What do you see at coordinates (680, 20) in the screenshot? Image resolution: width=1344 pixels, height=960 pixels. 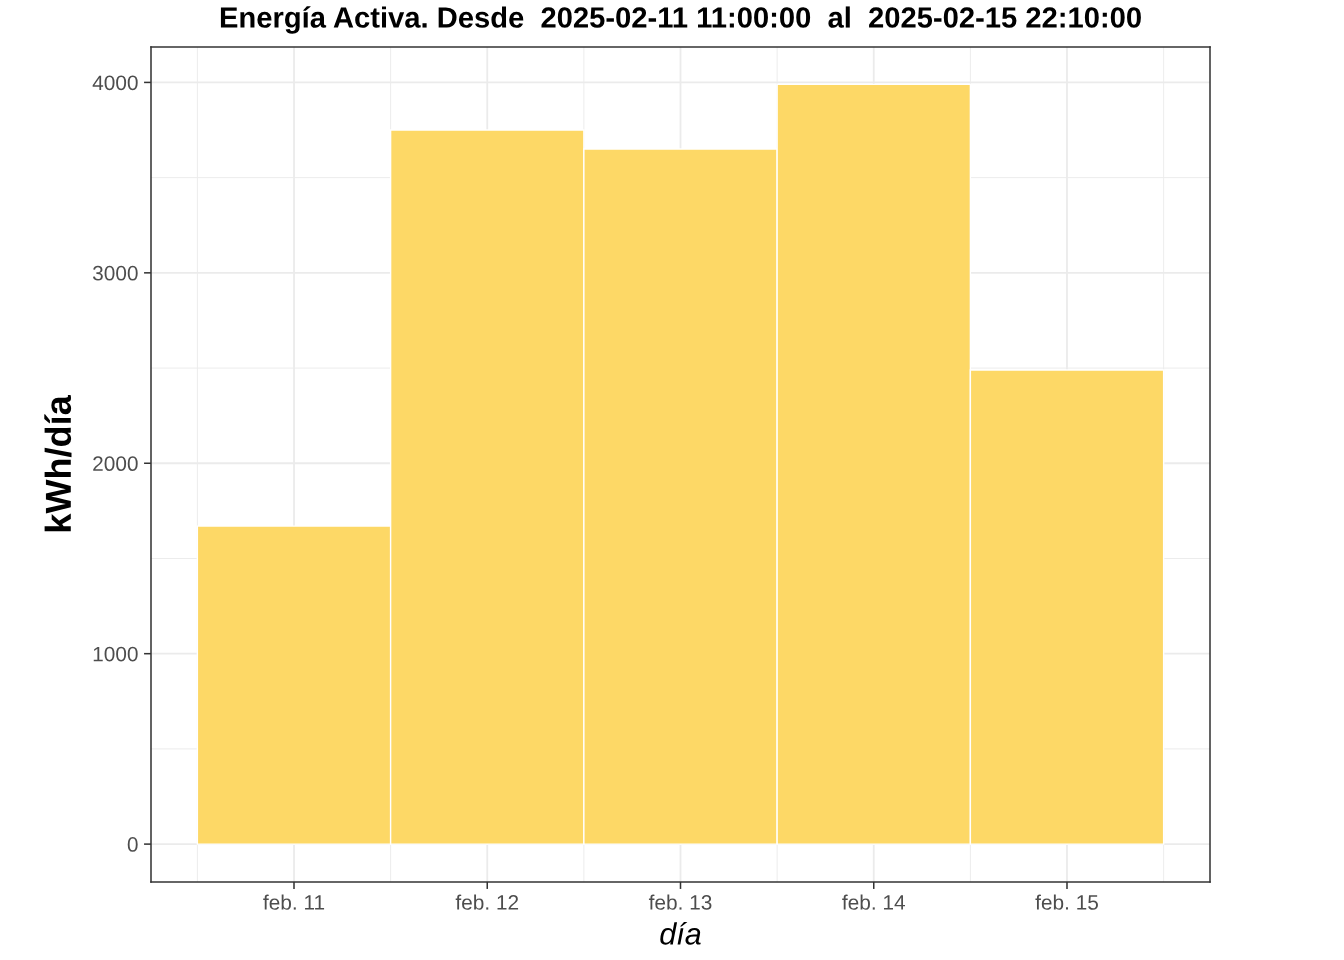 I see `chart-title: Energía Activa. Desde 2025-02-11 11:00:00 al 2025-02-15 22:10:00` at bounding box center [680, 20].